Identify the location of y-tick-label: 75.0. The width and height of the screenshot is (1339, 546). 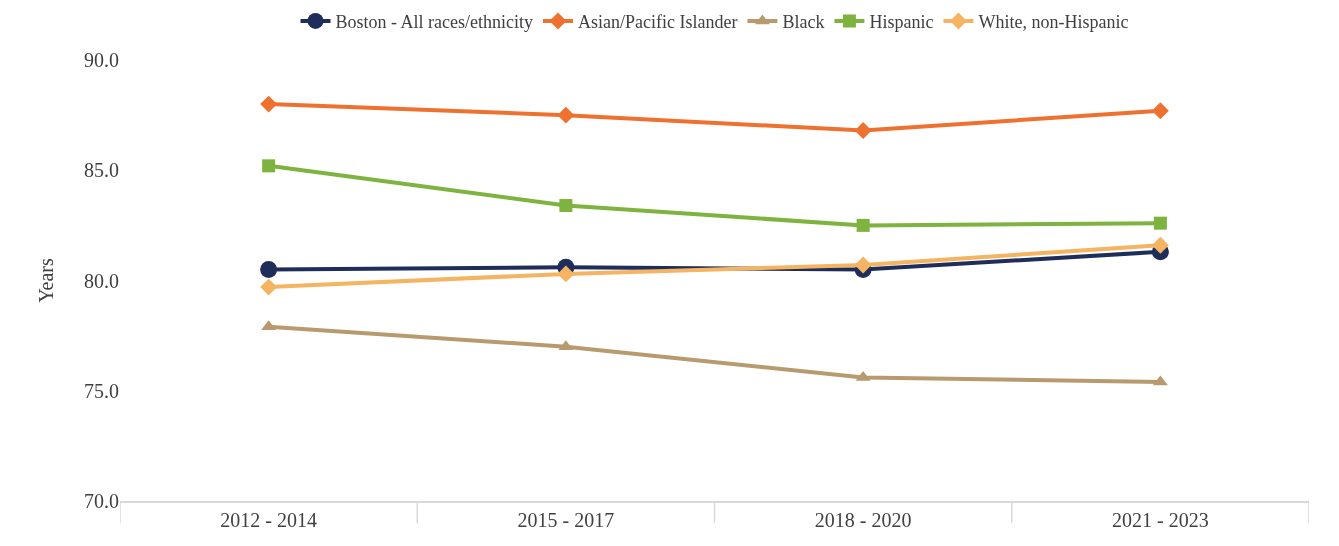
(101, 390).